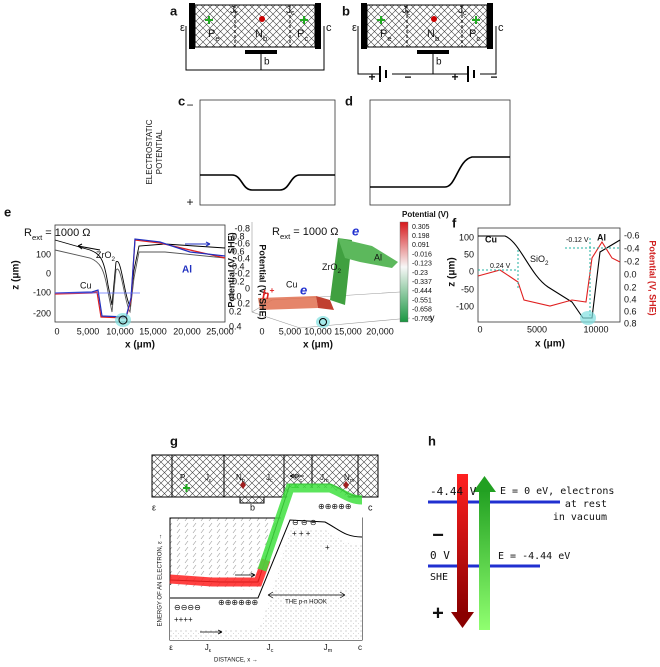  I want to click on text-part: ext, so click(285, 236).